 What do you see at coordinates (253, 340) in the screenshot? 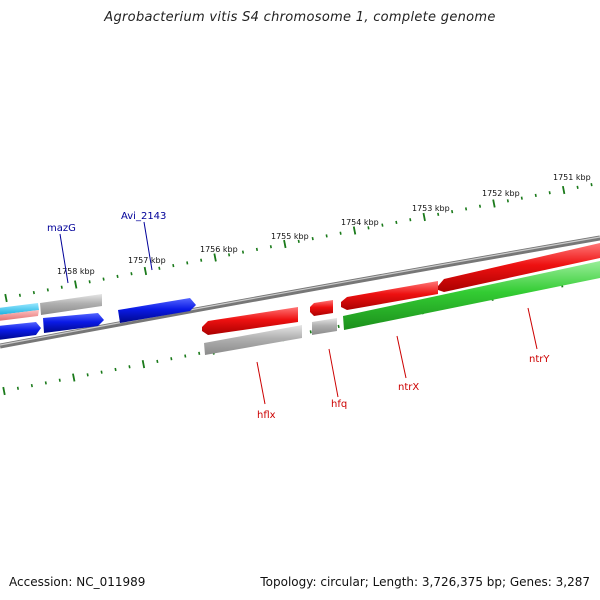
I see `gene-gray-hflx` at bounding box center [253, 340].